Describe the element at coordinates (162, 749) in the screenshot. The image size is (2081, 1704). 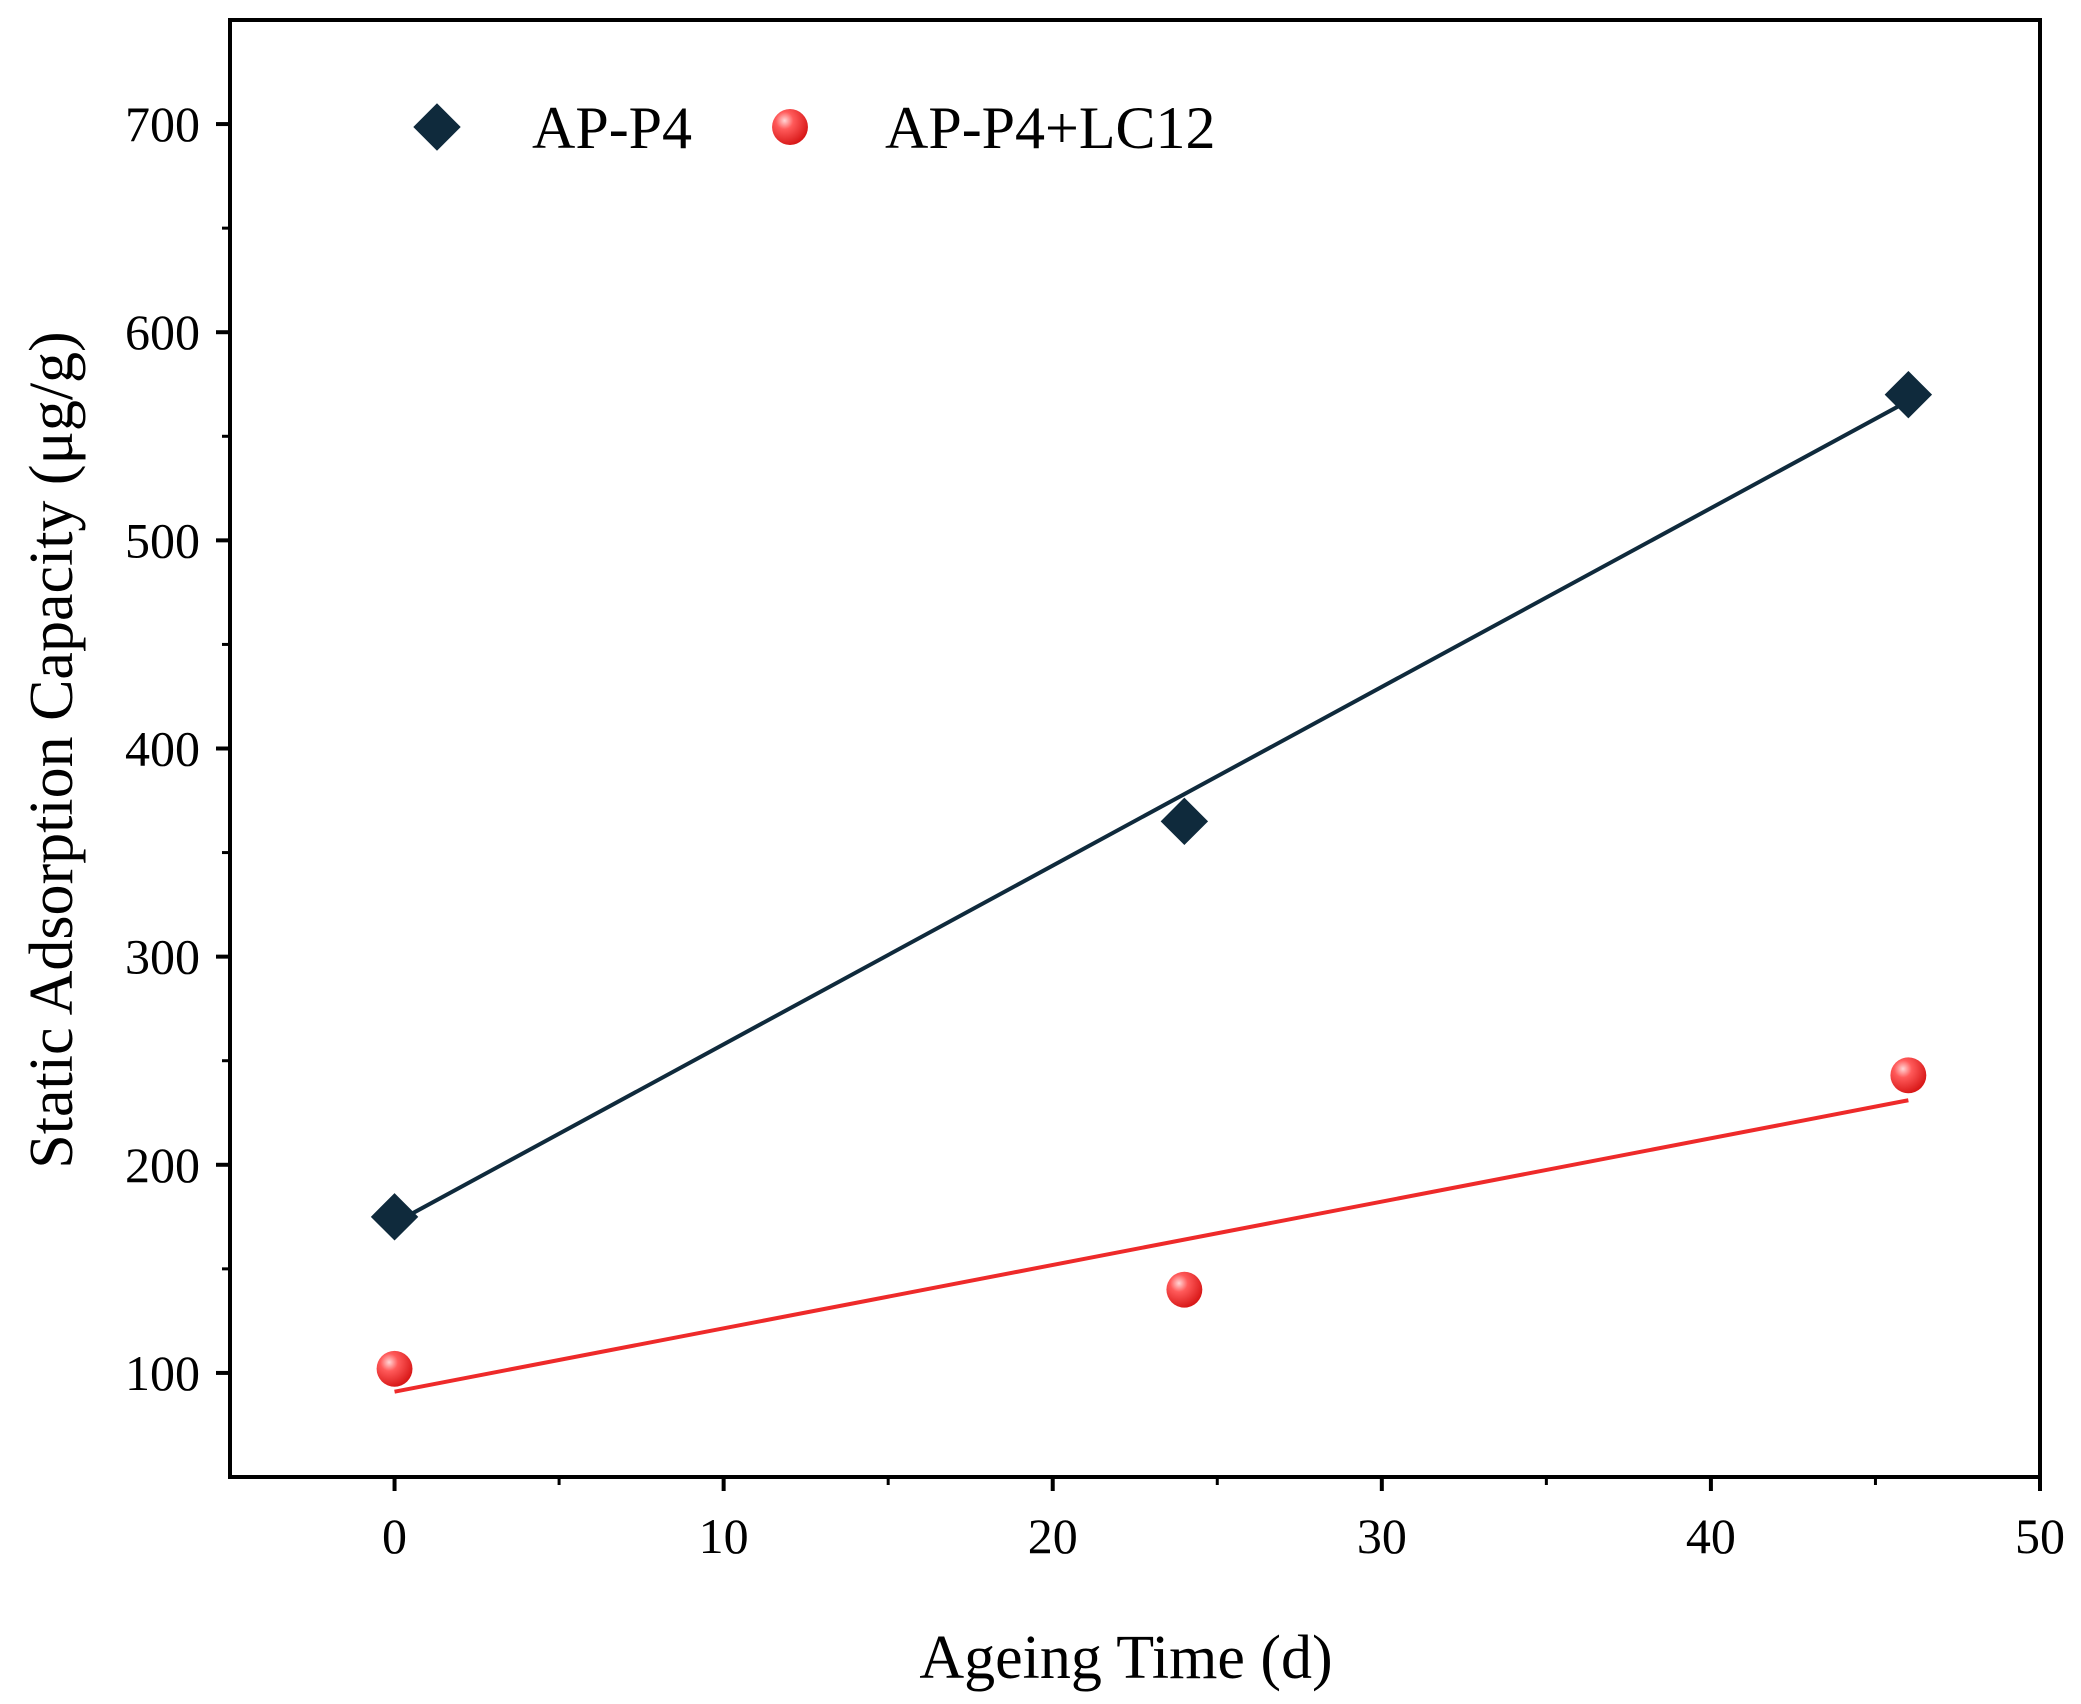
I see `y-tick-label: 400` at that location.